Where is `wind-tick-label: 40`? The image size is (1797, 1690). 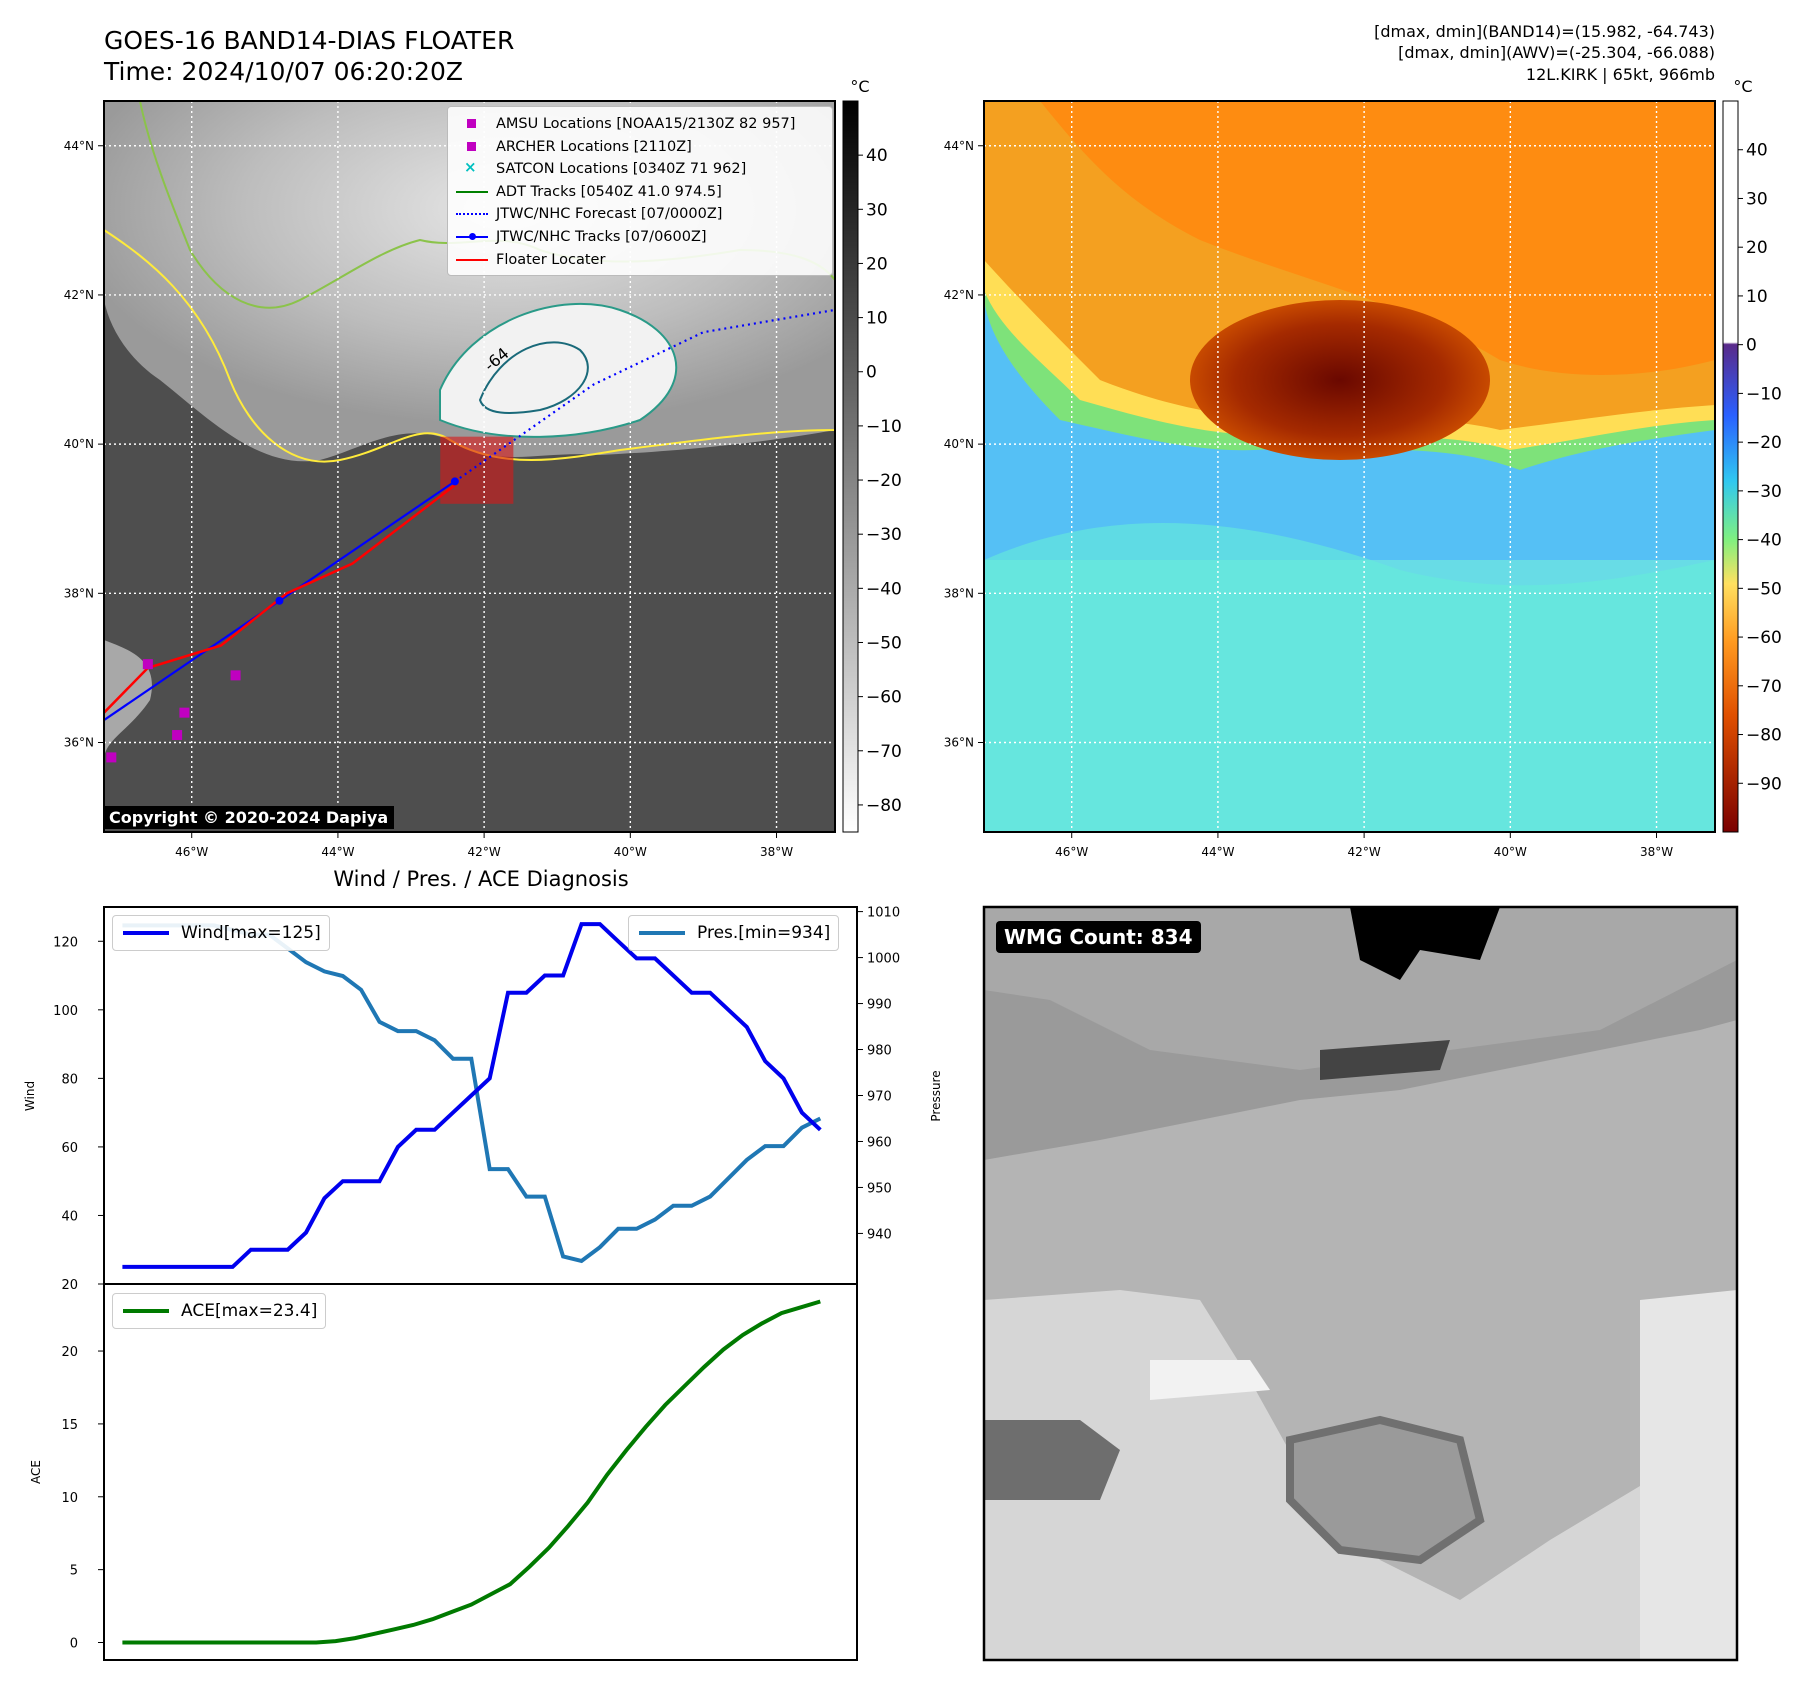
wind-tick-label: 40 is located at coordinates (69, 1216).